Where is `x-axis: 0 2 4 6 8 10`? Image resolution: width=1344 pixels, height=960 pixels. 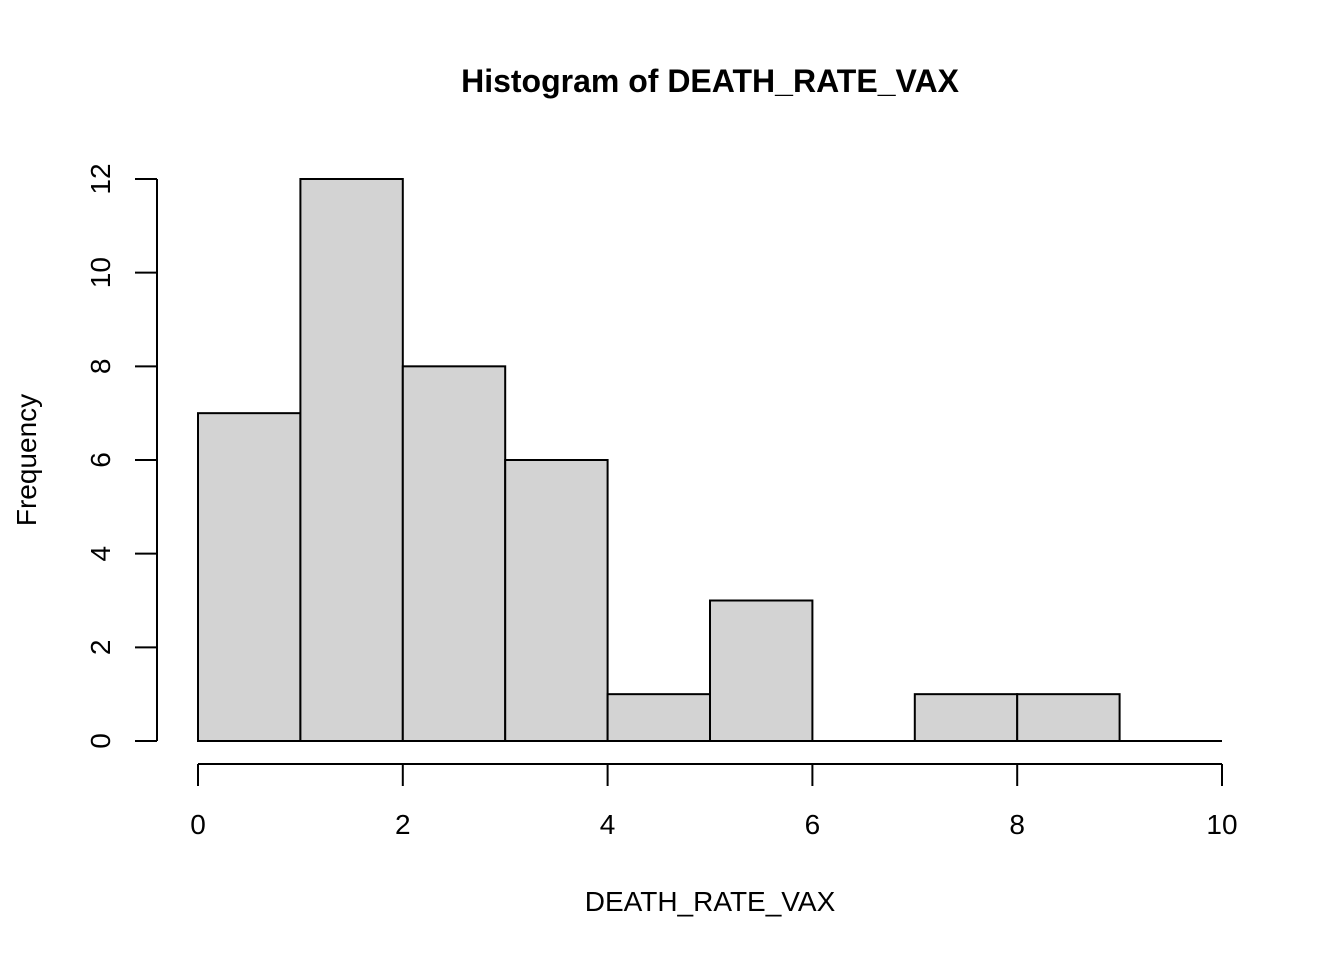 x-axis: 0 2 4 6 8 10 is located at coordinates (714, 801).